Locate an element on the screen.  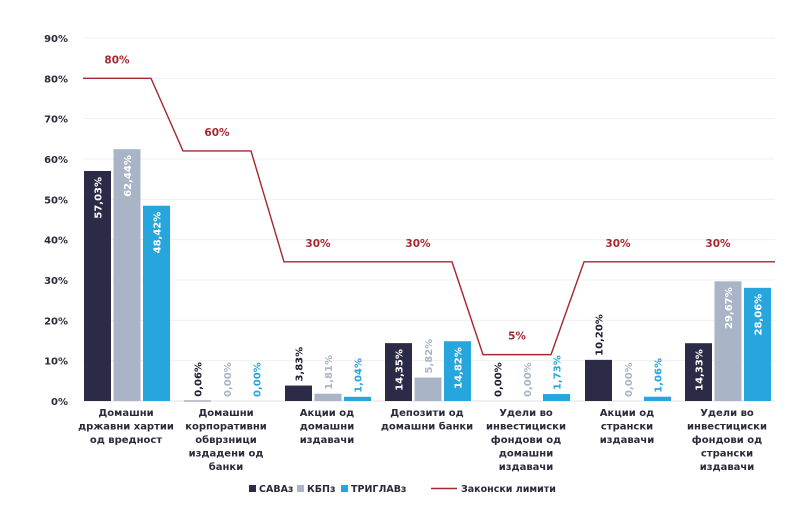
category-label: обврзници is located at coordinates (225, 440).